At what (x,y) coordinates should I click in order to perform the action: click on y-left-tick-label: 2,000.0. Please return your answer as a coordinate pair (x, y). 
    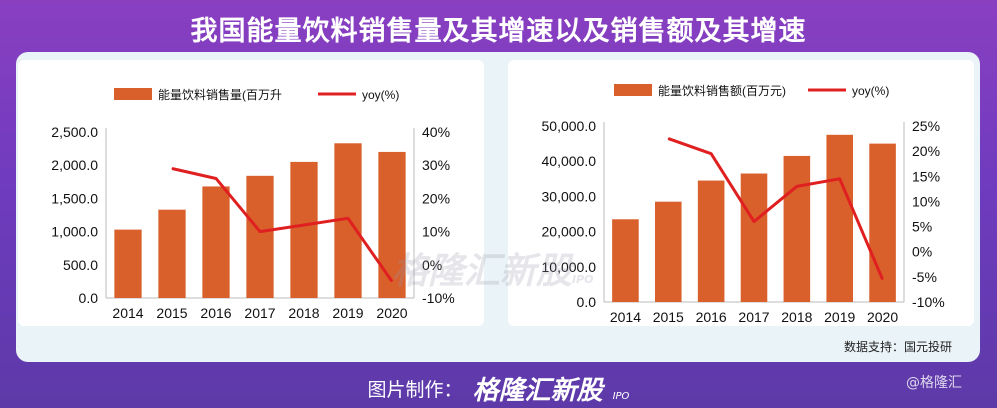
    Looking at the image, I should click on (74, 165).